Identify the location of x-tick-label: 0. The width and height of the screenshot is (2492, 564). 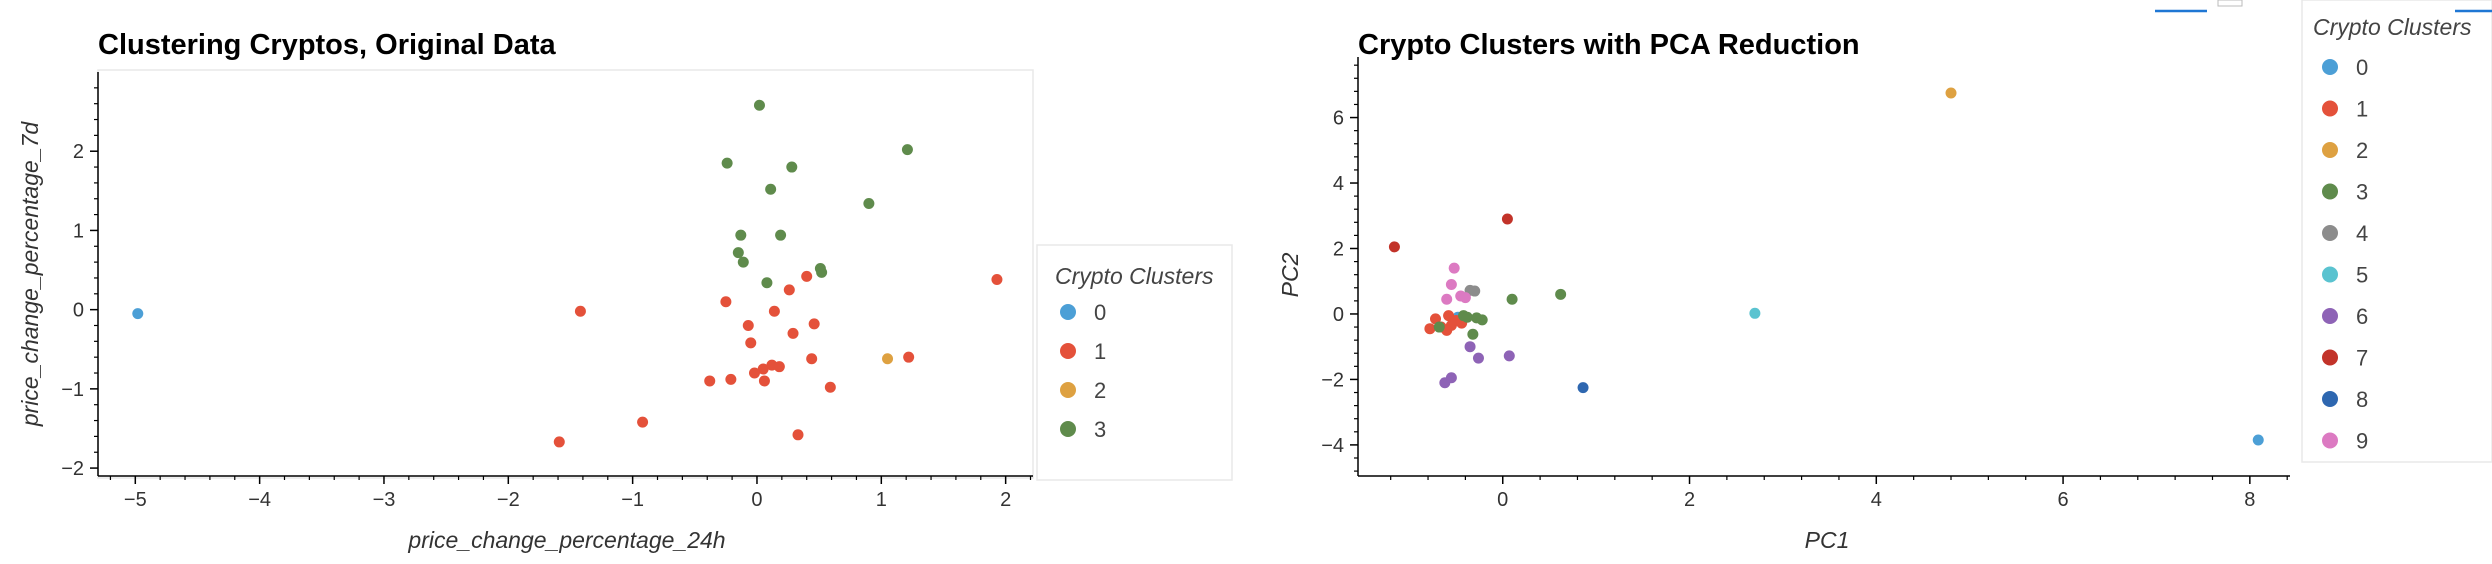
(1502, 500).